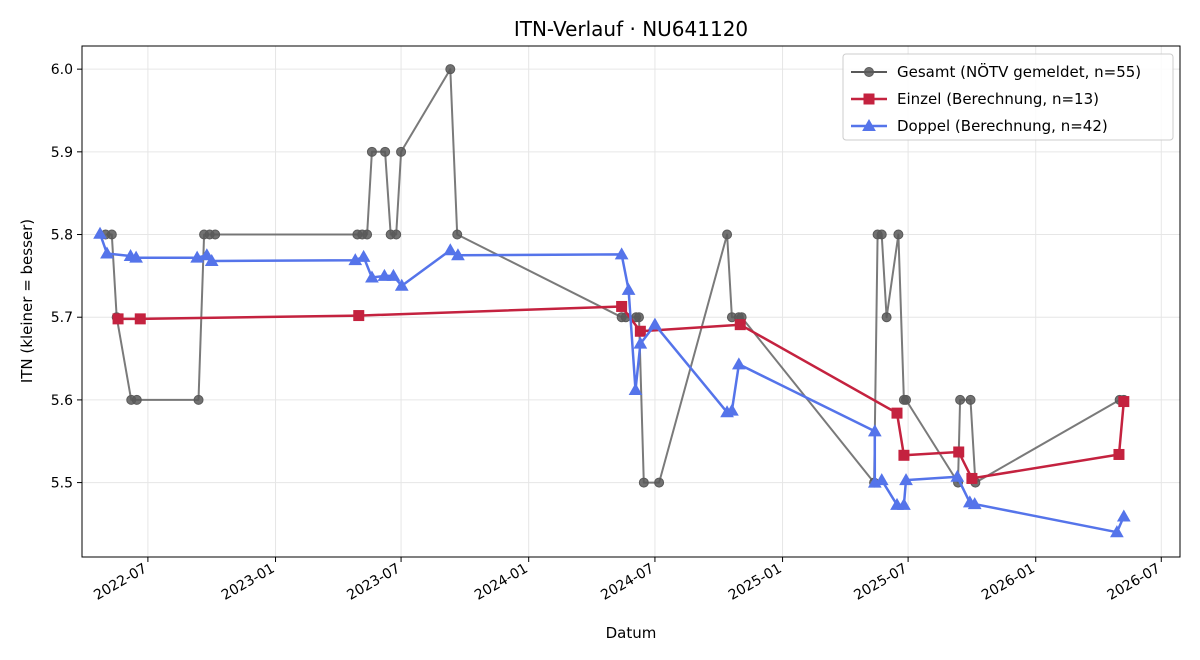  I want to click on legend-label: Gesamt (NÖTV gemeldet, n=55), so click(1019, 71).